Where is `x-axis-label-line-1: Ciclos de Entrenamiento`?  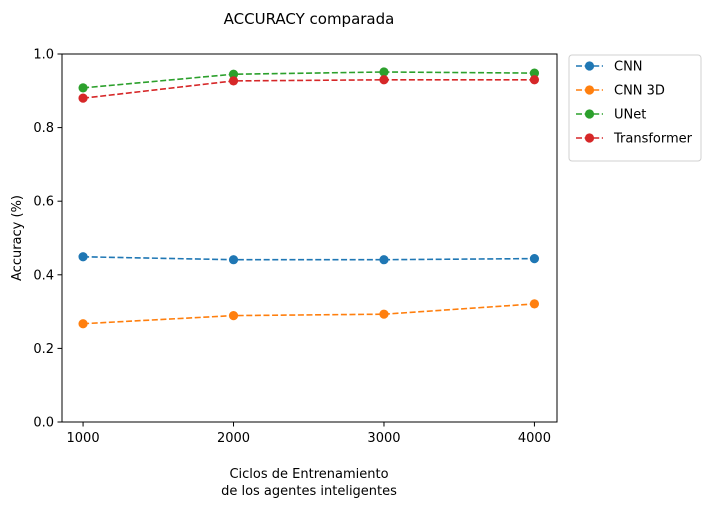
x-axis-label-line-1: Ciclos de Entrenamiento is located at coordinates (308, 474).